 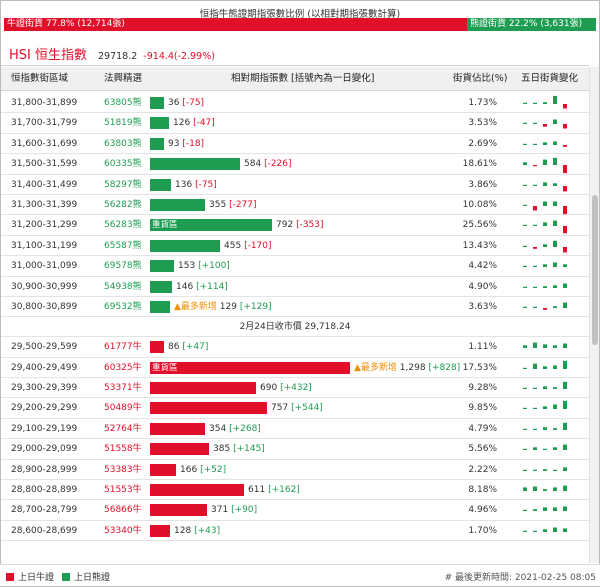 What do you see at coordinates (295, 449) in the screenshot?
I see `table-row: 29,000-29,099 51558牛 385 [+145] 5.56%` at bounding box center [295, 449].